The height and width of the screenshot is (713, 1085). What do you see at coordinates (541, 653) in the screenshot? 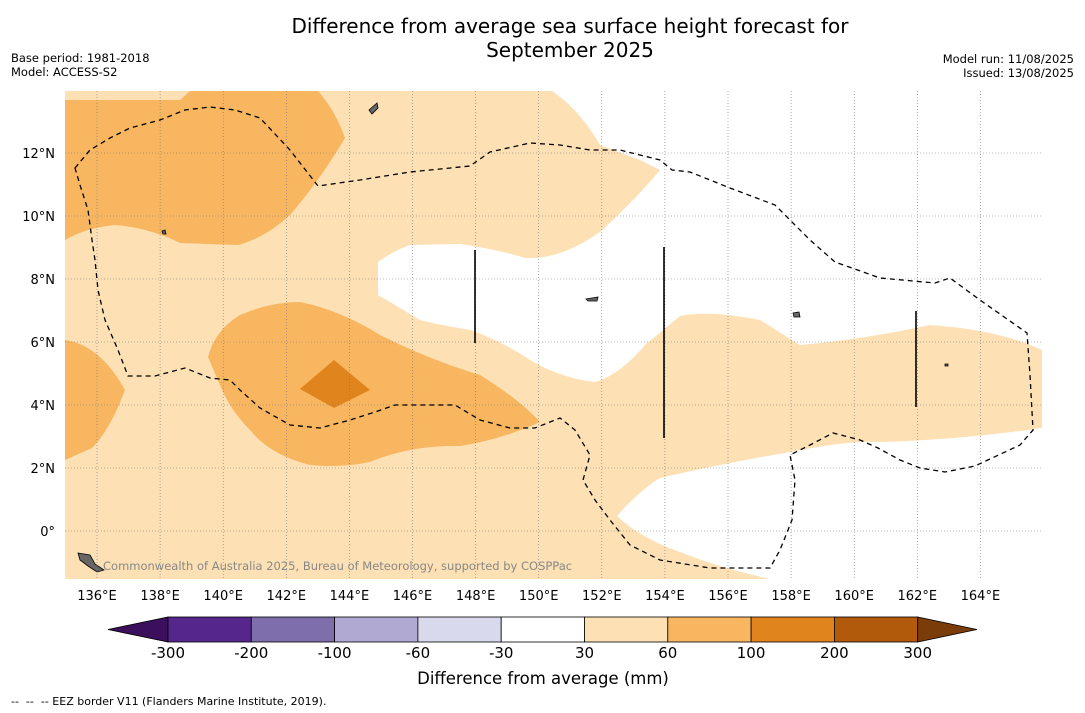
I see `colorbar-tick-labels: -300 -200 -100 -60 -30 30 60 100 200 300` at bounding box center [541, 653].